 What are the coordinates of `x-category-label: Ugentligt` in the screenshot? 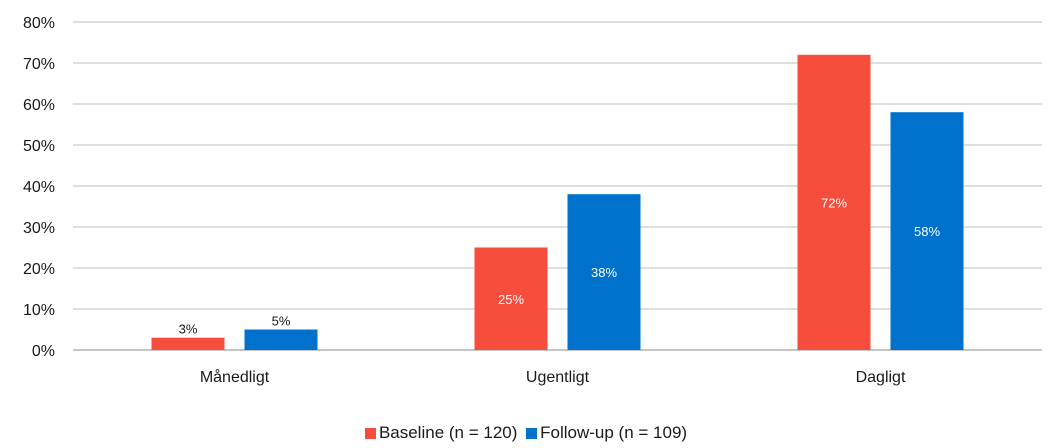 It's located at (558, 377).